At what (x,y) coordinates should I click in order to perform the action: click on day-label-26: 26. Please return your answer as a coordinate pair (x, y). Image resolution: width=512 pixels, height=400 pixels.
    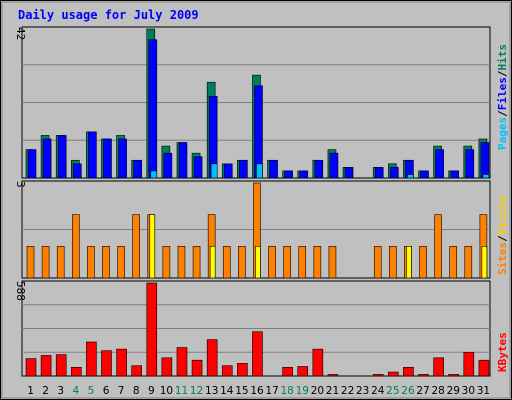
    Looking at the image, I should click on (408, 391).